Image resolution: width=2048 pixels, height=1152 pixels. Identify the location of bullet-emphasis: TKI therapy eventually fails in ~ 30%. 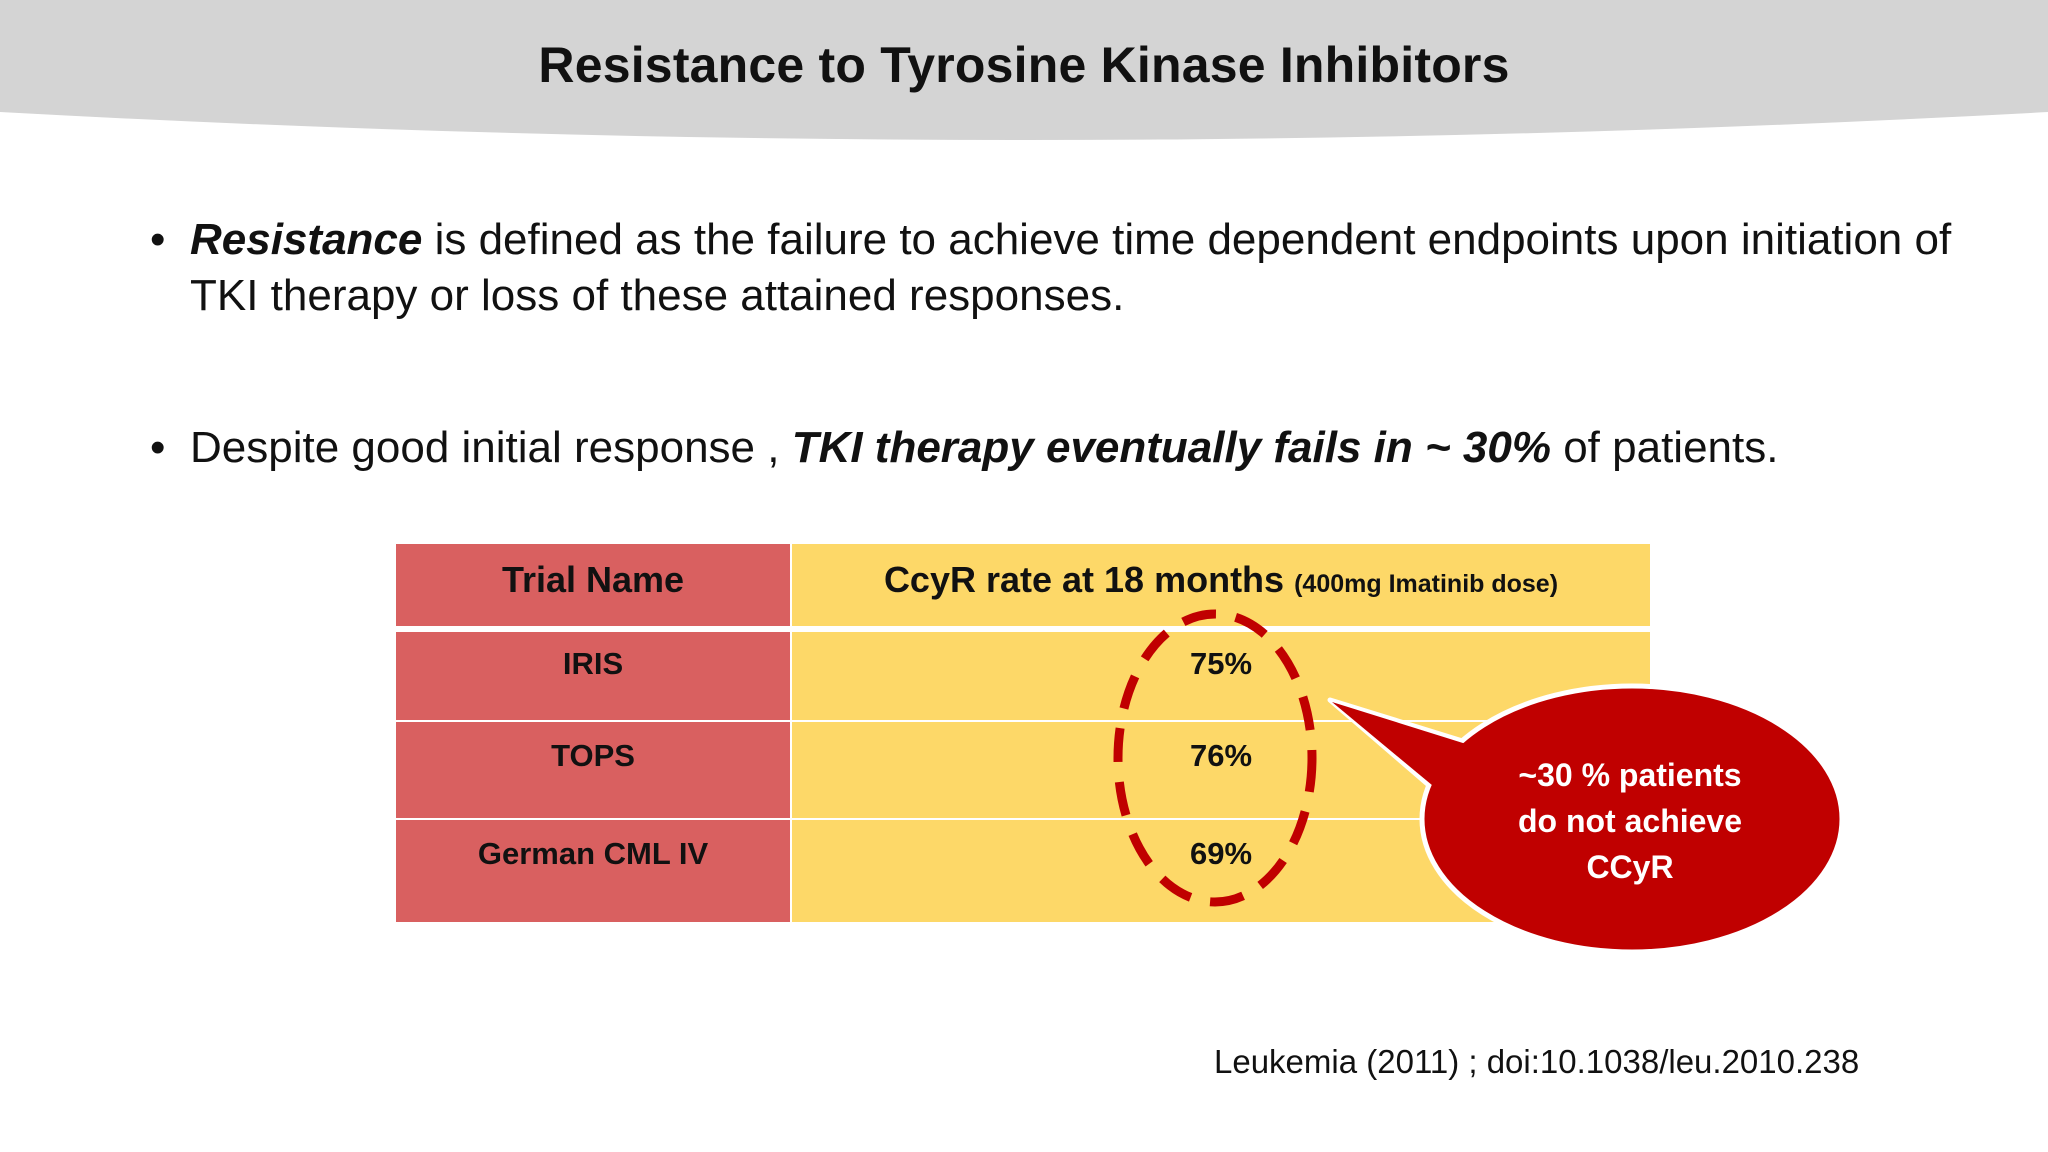
(1171, 447).